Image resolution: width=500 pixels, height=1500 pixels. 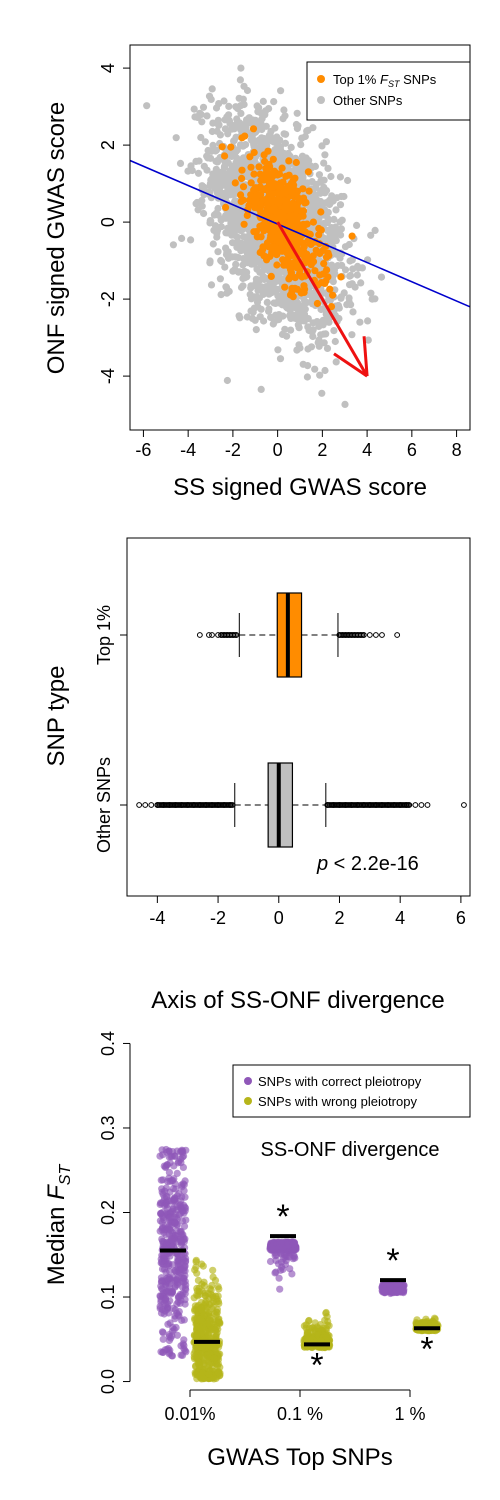 I want to click on x-tick-label: 6, so click(x=461, y=918).